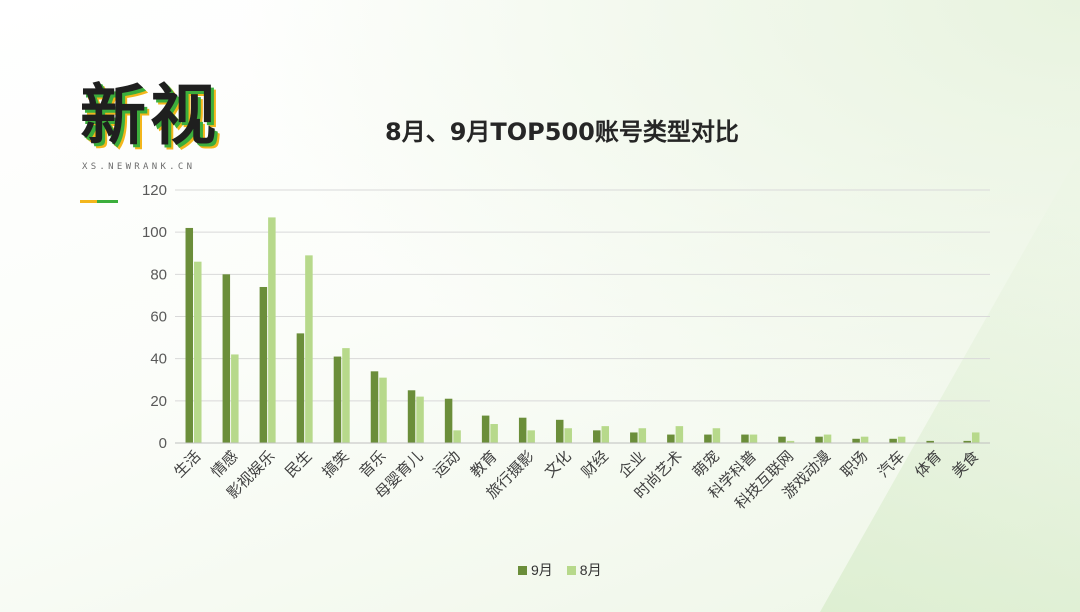 This screenshot has height=612, width=1080. I want to click on y-tick-label: 20, so click(158, 401).